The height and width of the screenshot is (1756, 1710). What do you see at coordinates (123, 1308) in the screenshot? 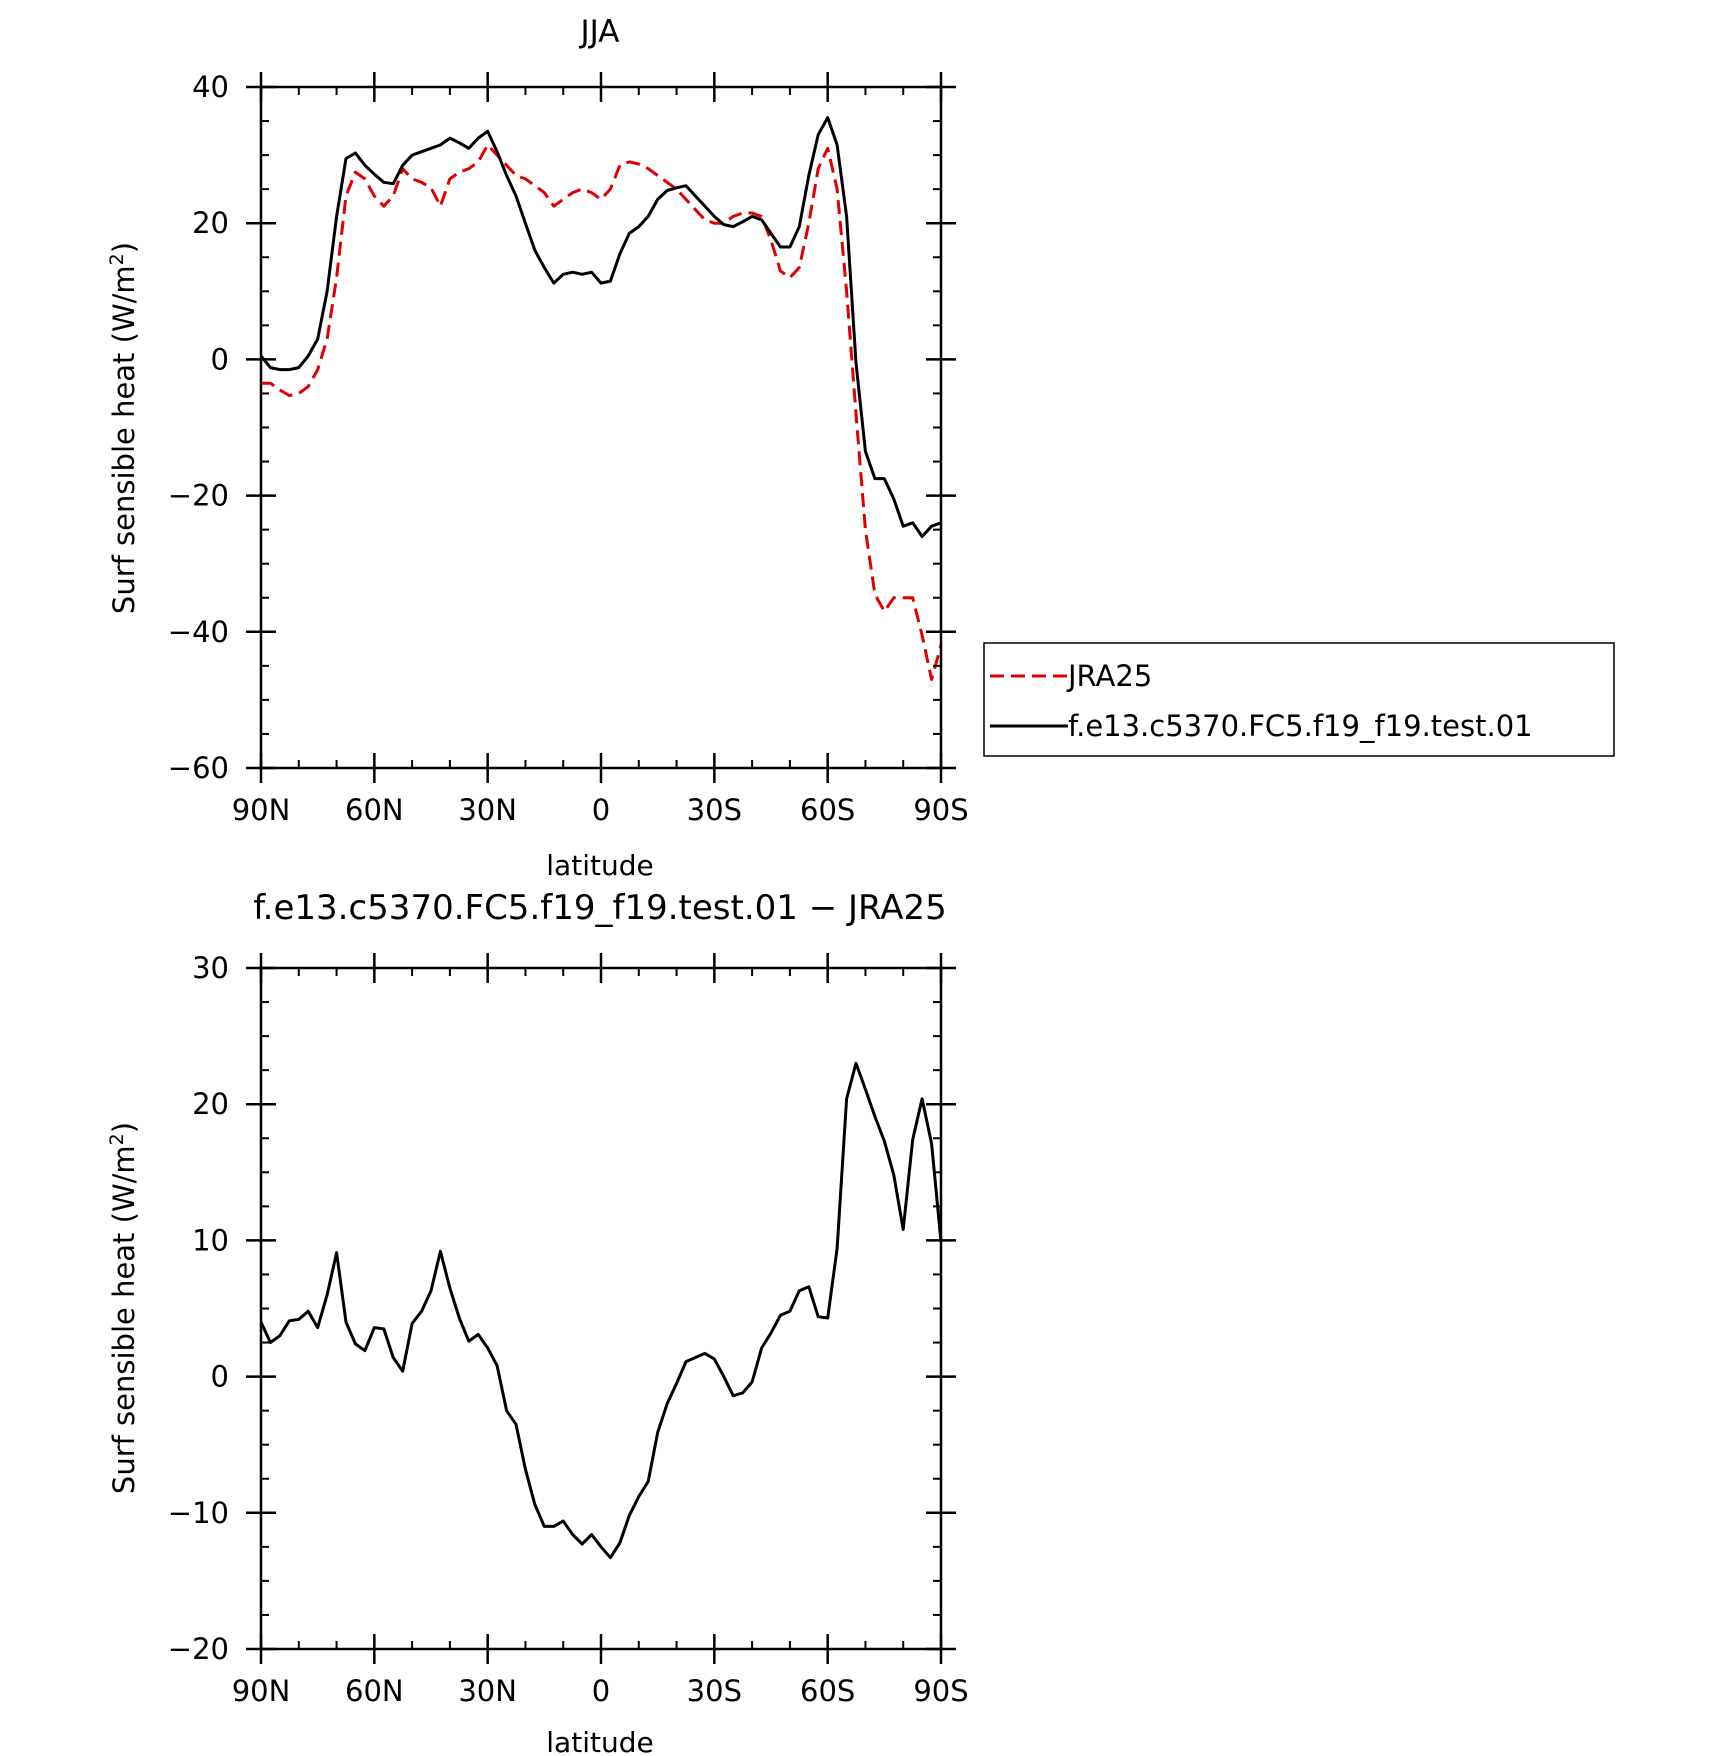
I see `bottom-y-axis-label: Surf sensible heat (W/m2)` at bounding box center [123, 1308].